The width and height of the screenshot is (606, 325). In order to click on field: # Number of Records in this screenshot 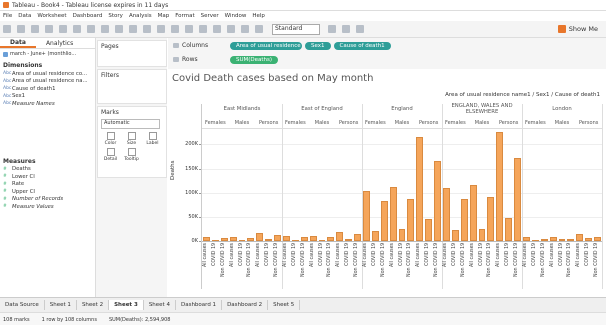, I will do `click(49, 200)`.